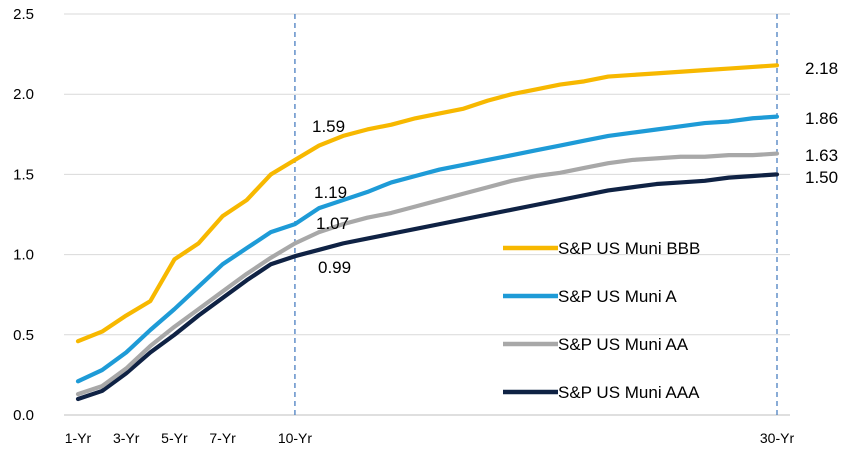 The height and width of the screenshot is (455, 863). I want to click on data-label: 0.99, so click(334, 267).